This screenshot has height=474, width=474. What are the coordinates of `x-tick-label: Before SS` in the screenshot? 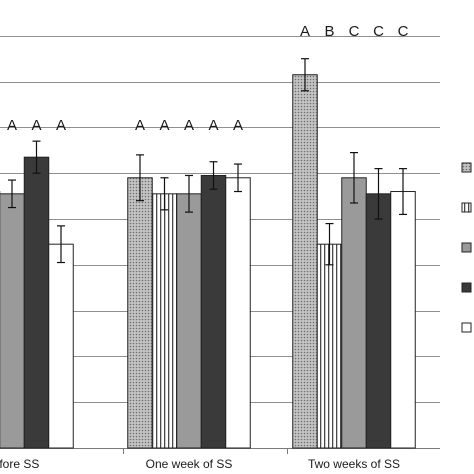 It's located at (19, 464).